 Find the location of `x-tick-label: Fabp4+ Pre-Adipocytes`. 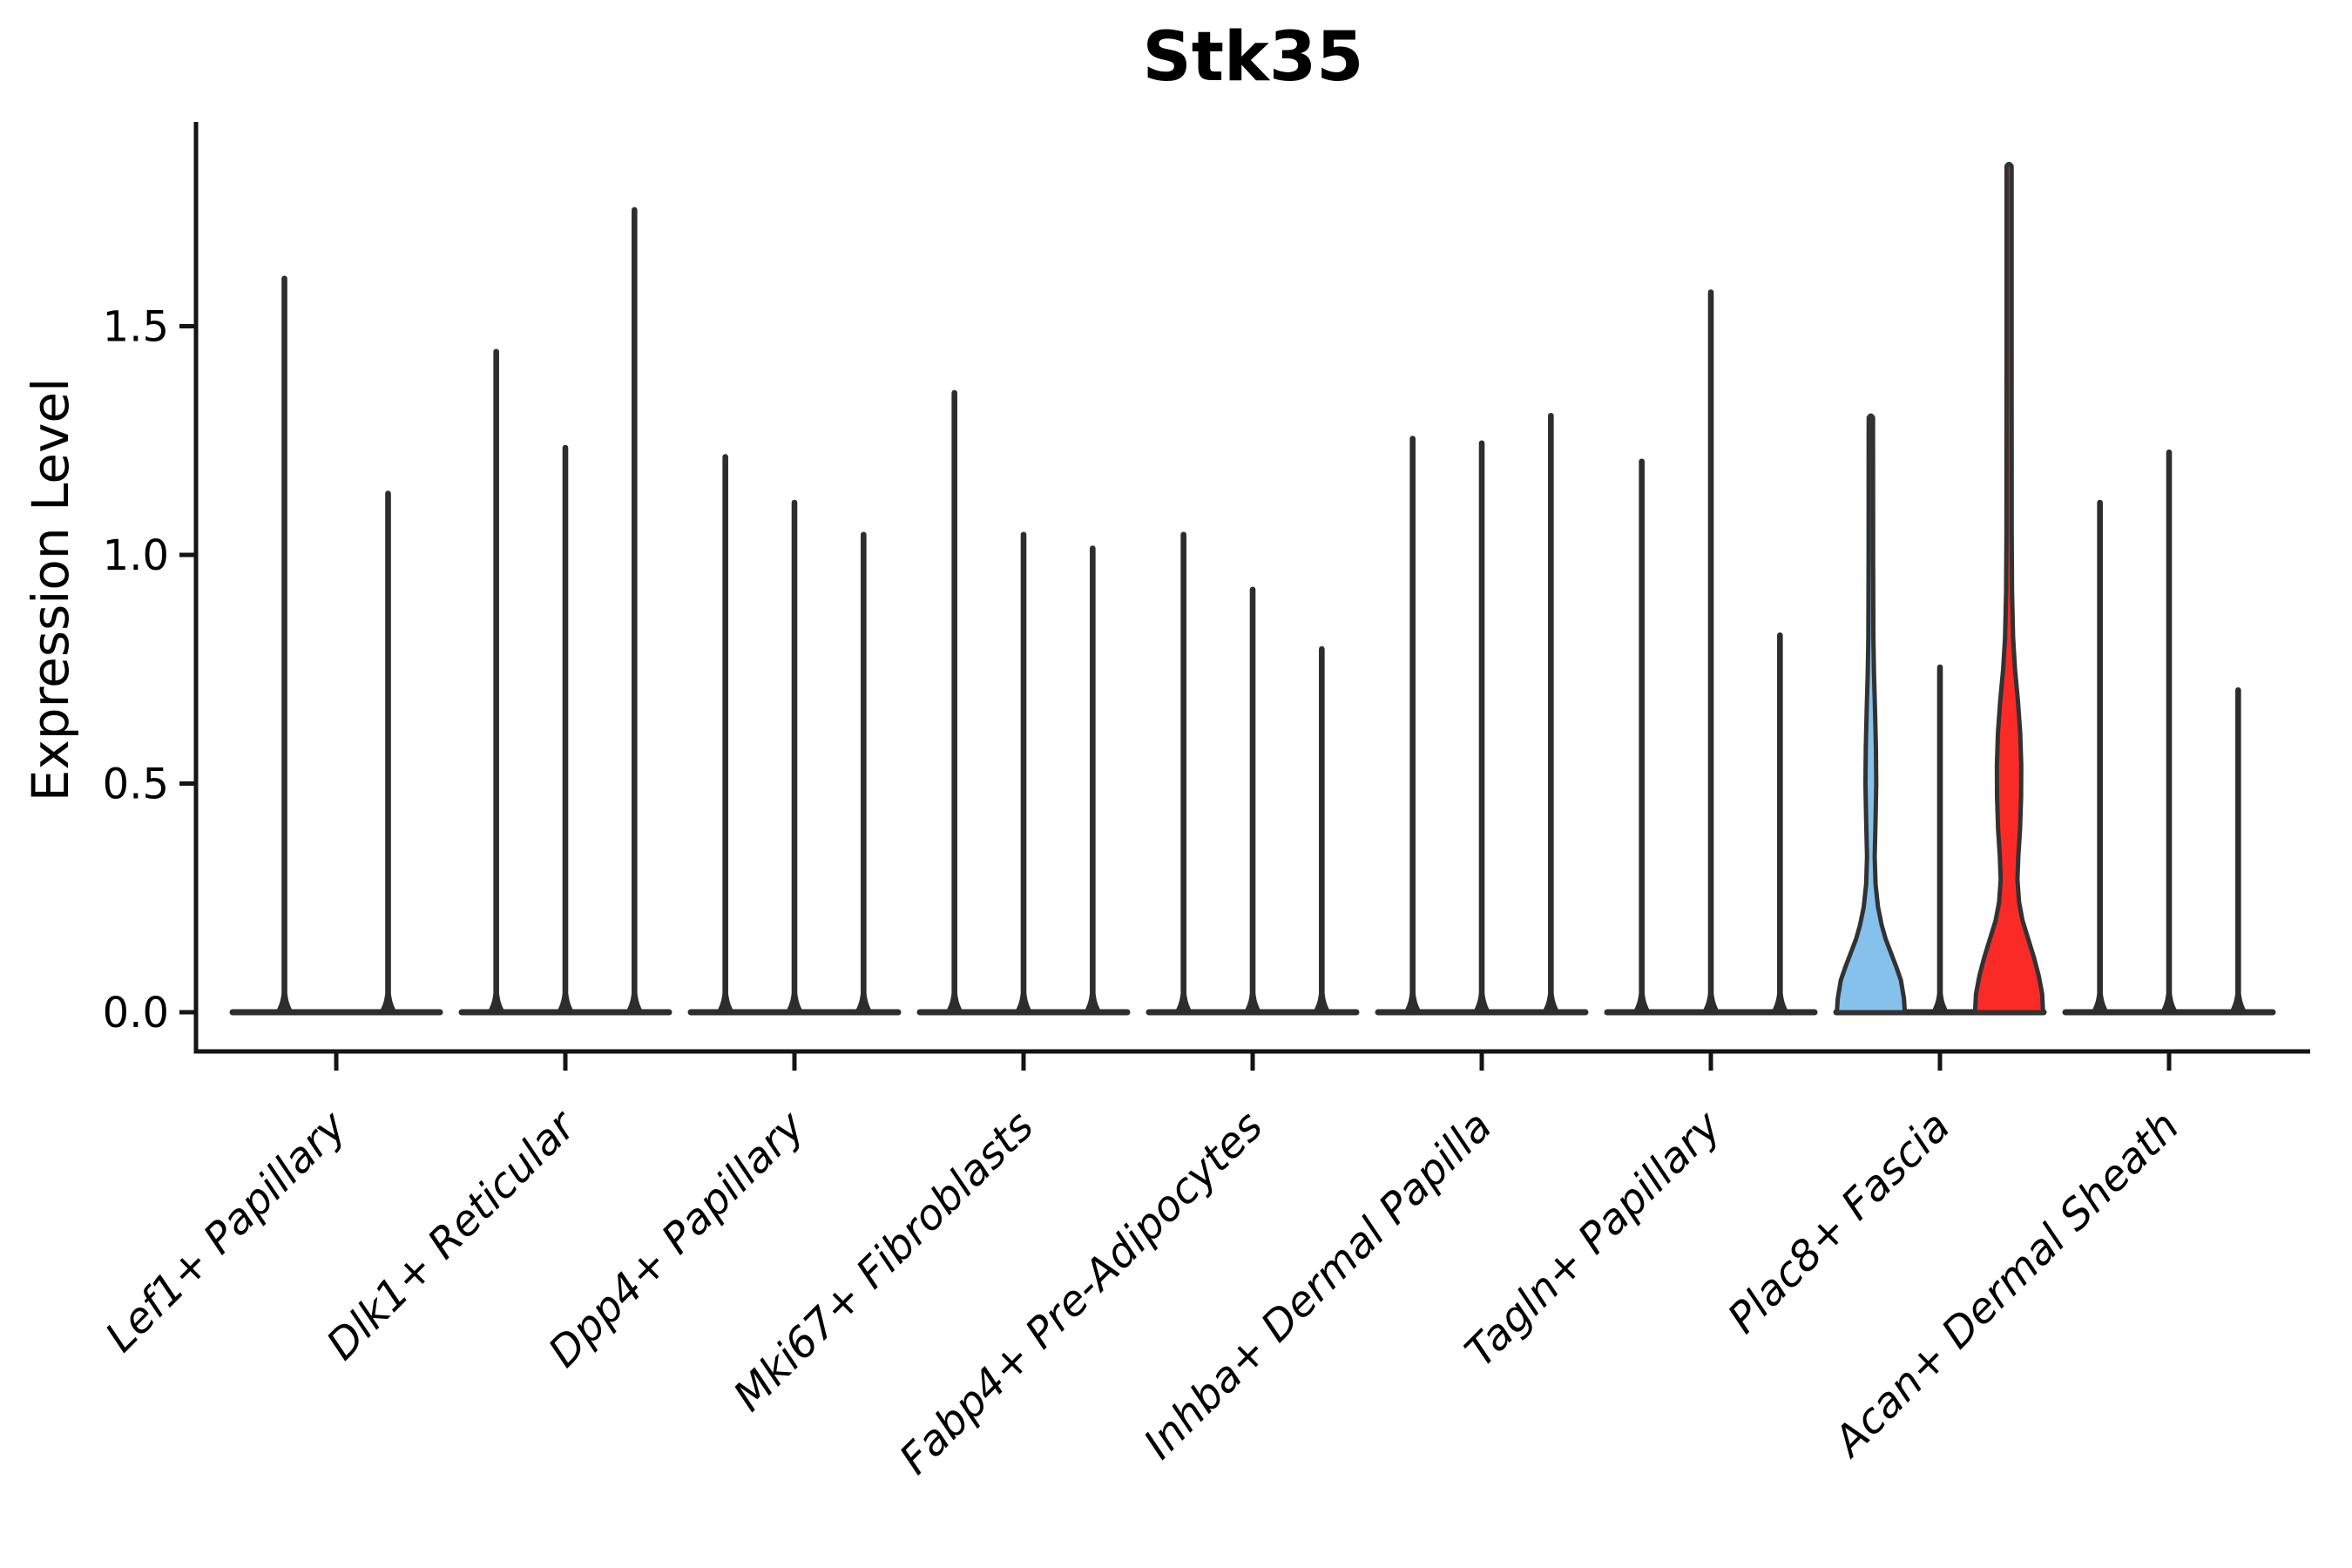

x-tick-label: Fabp4+ Pre-Adipocytes is located at coordinates (1081, 1293).